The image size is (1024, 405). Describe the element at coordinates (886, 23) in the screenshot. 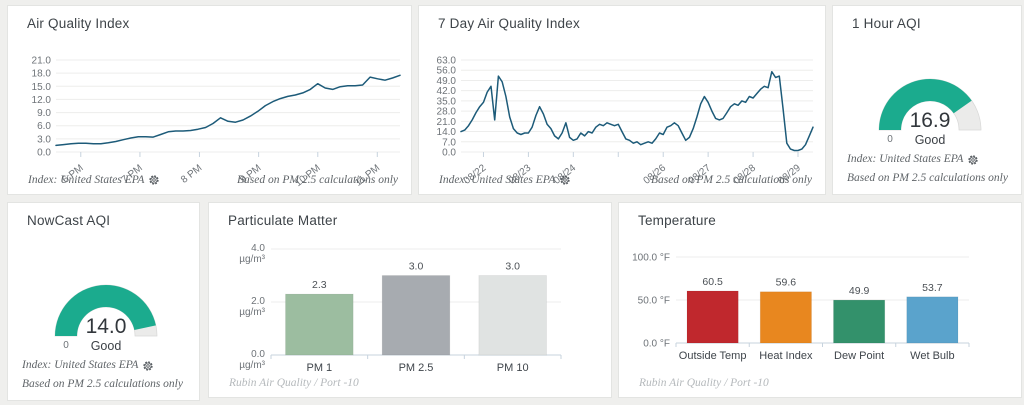

I see `panel-title-1-hour-aqi: 1 Hour AQI` at that location.